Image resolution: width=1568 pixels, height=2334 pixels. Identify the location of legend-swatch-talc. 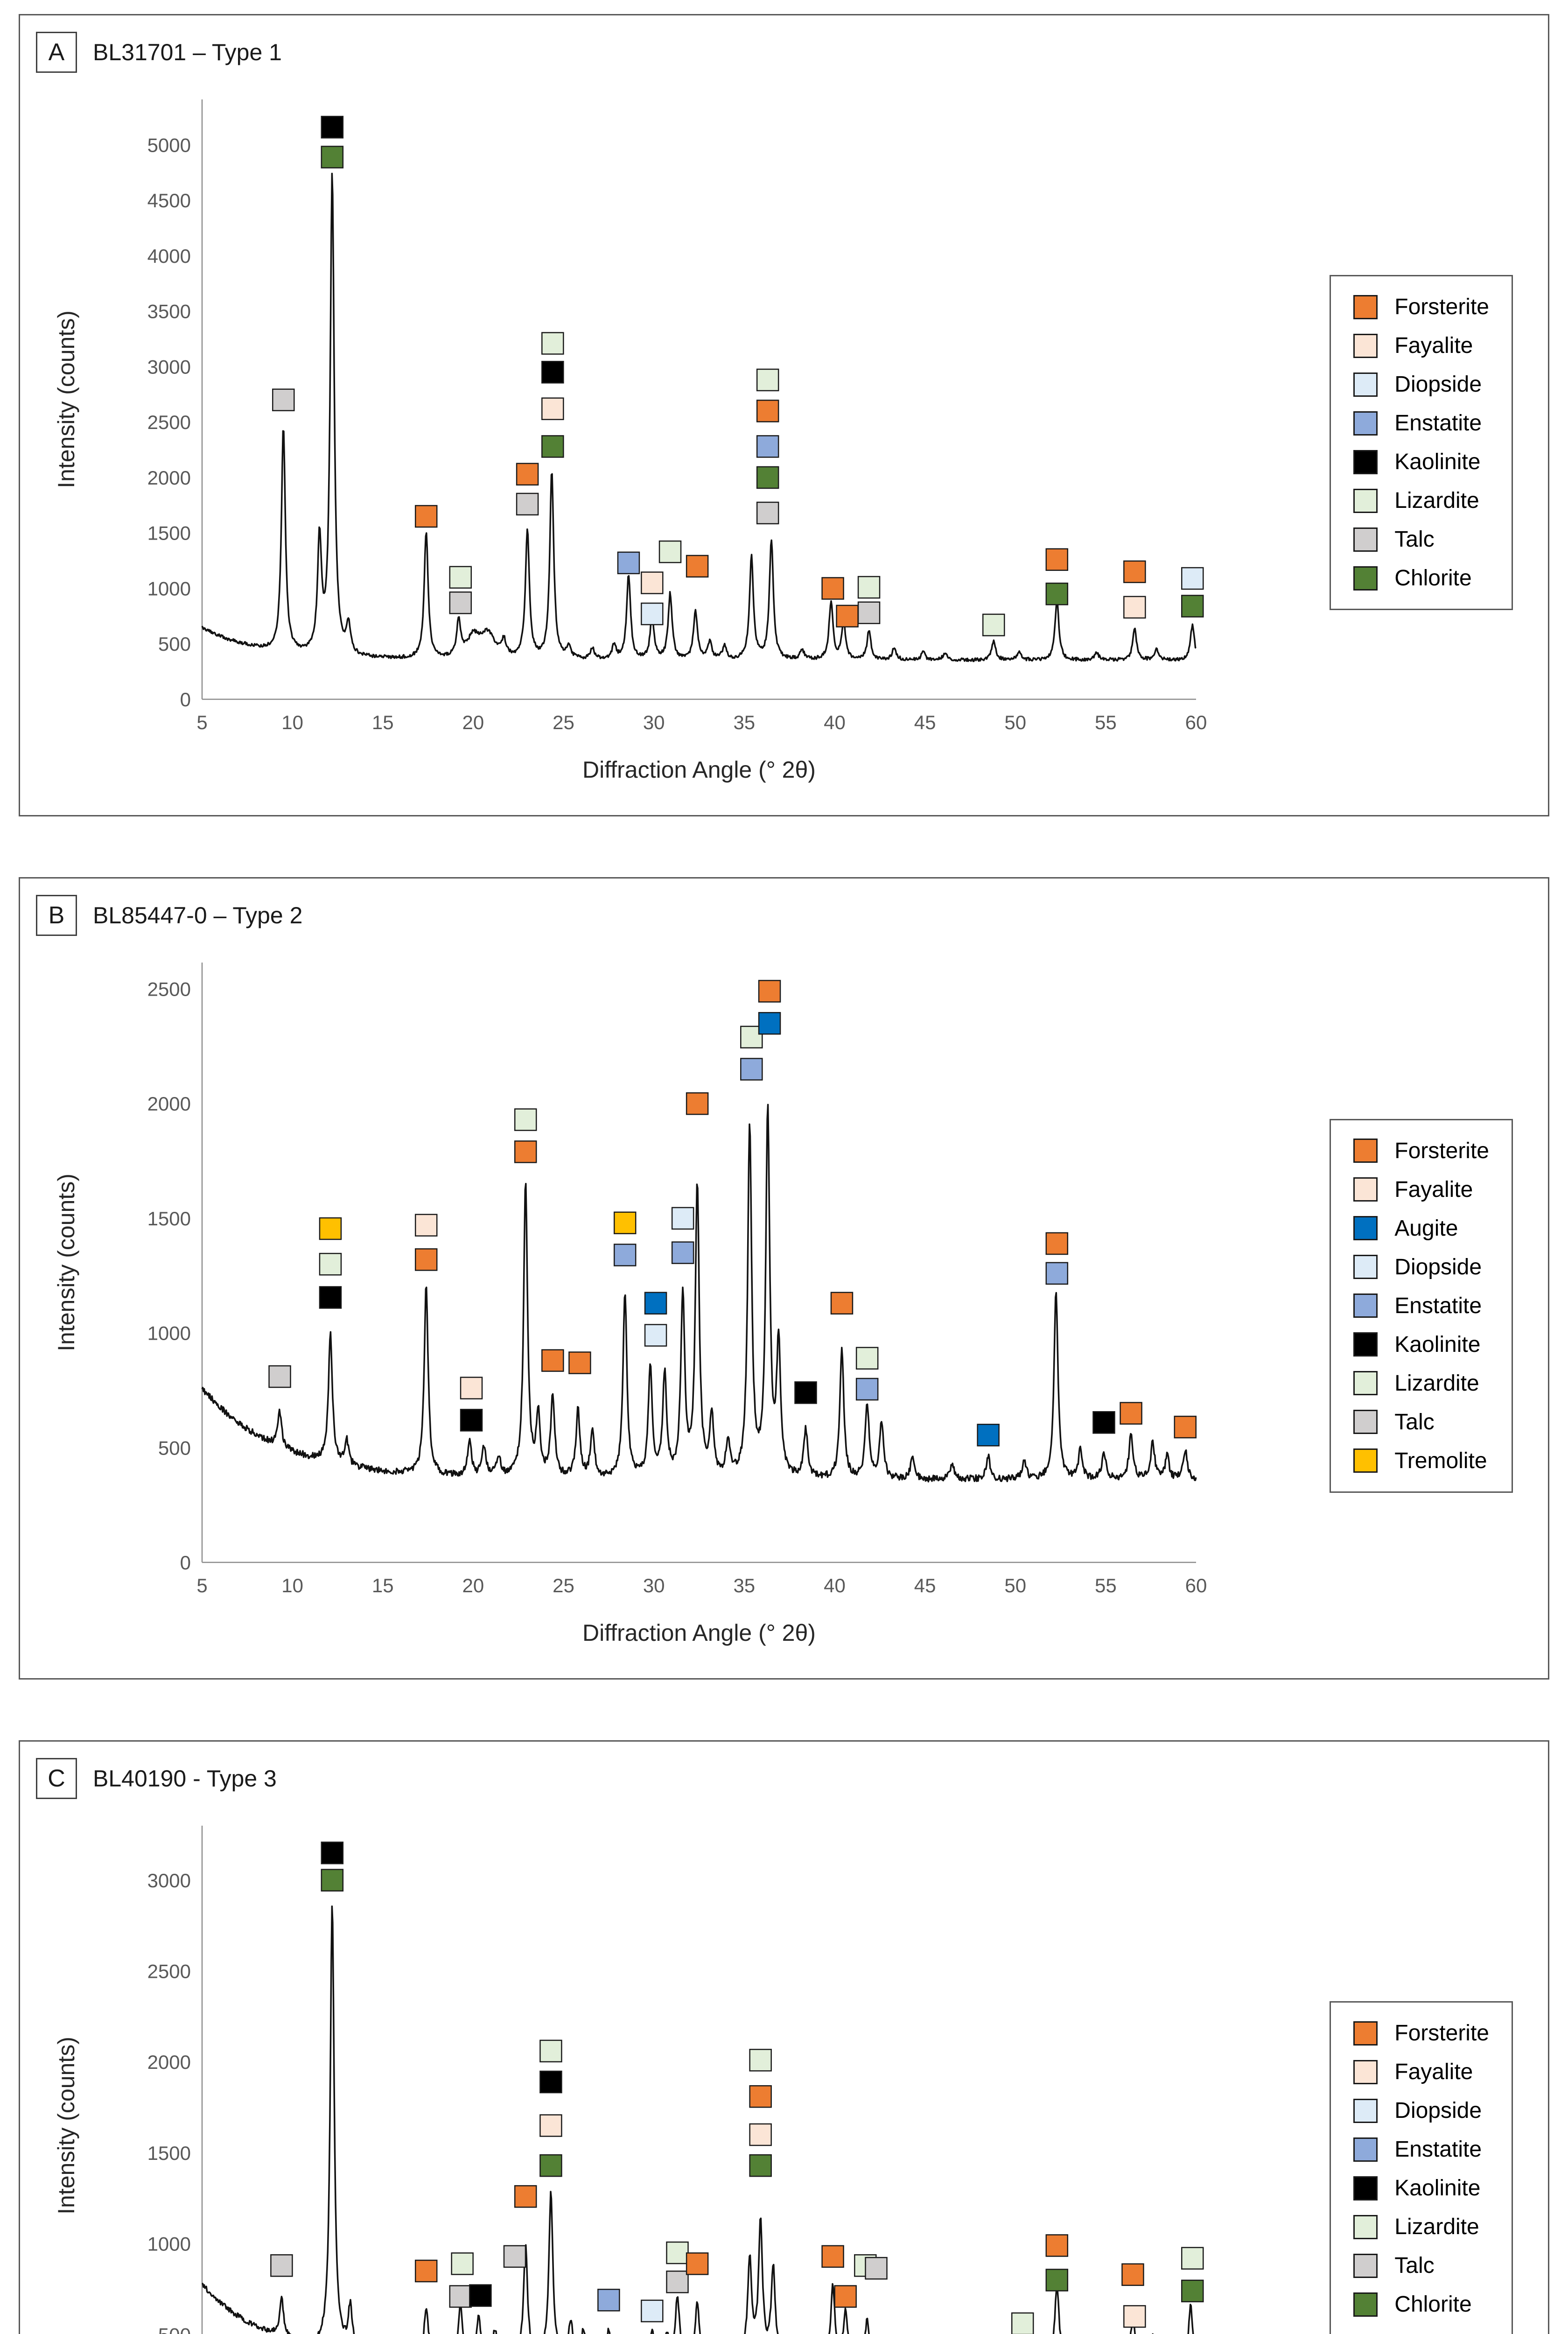
(1365, 1422).